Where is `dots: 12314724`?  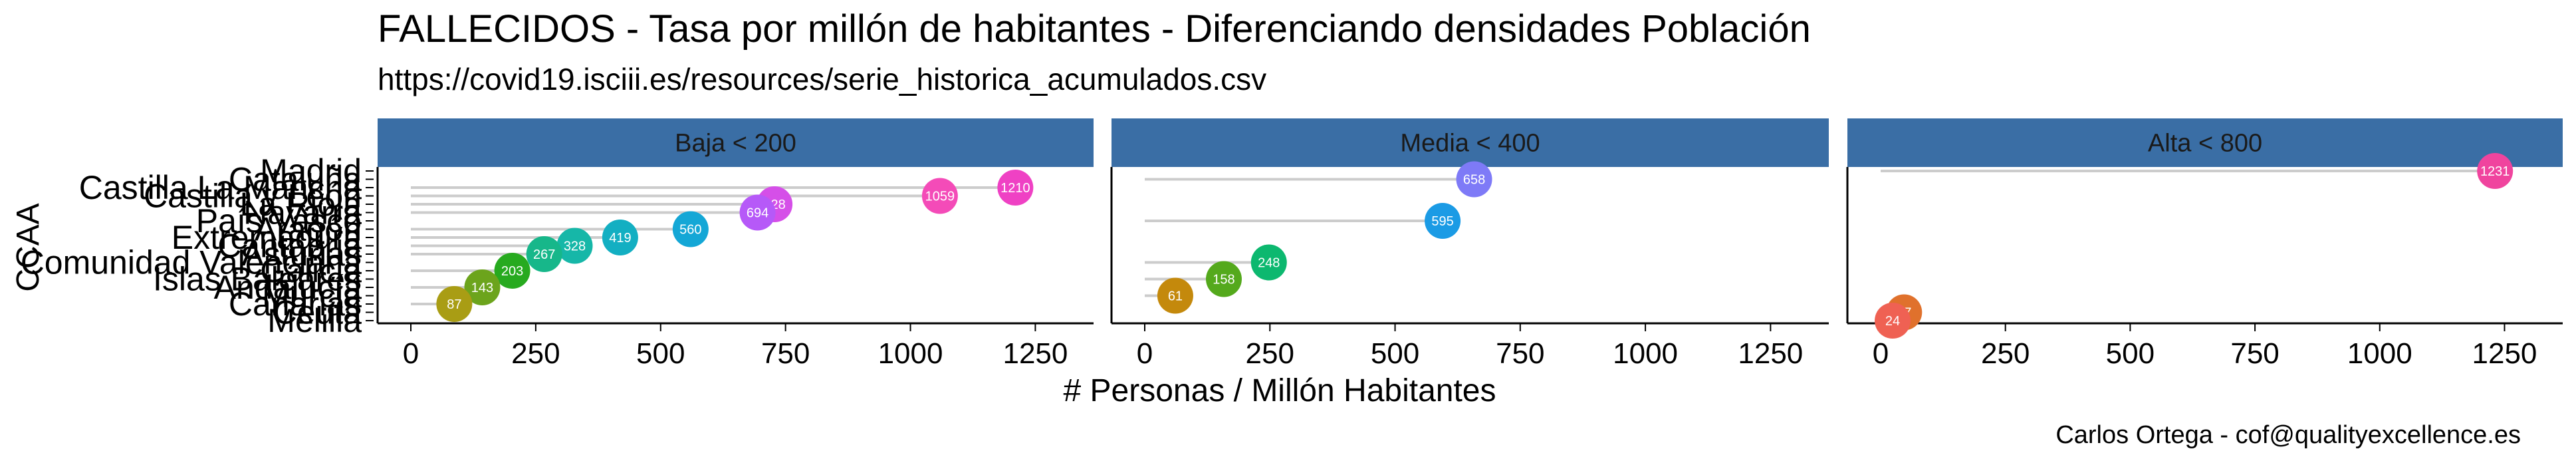 dots: 12314724 is located at coordinates (2194, 246).